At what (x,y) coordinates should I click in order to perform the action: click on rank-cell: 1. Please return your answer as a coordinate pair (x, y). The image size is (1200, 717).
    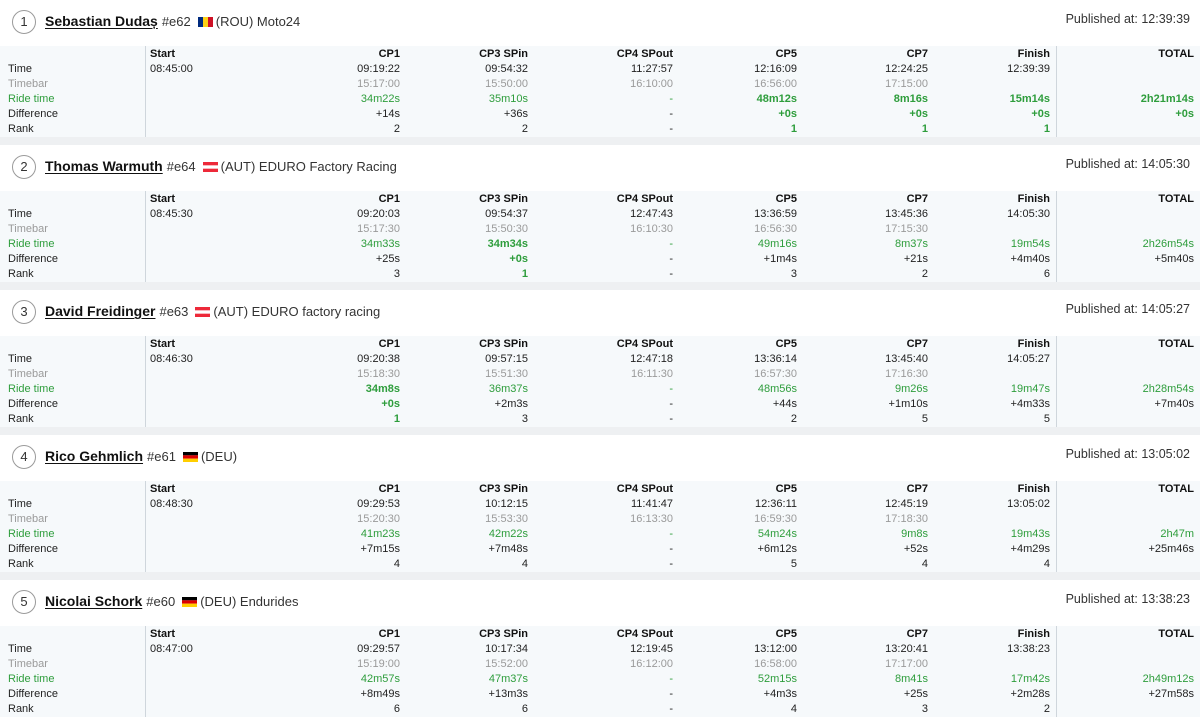
    Looking at the image, I should click on (396, 419).